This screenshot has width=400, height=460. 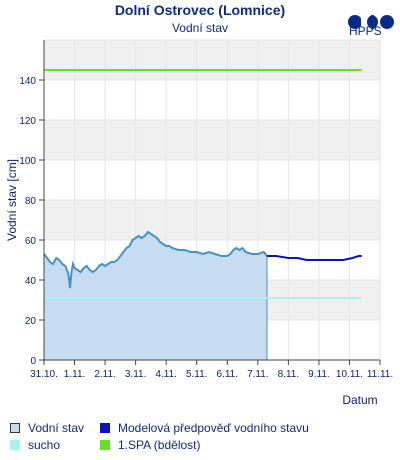 I want to click on legend-label-forecast: Modelová předpověď vodního stavu, so click(x=213, y=428).